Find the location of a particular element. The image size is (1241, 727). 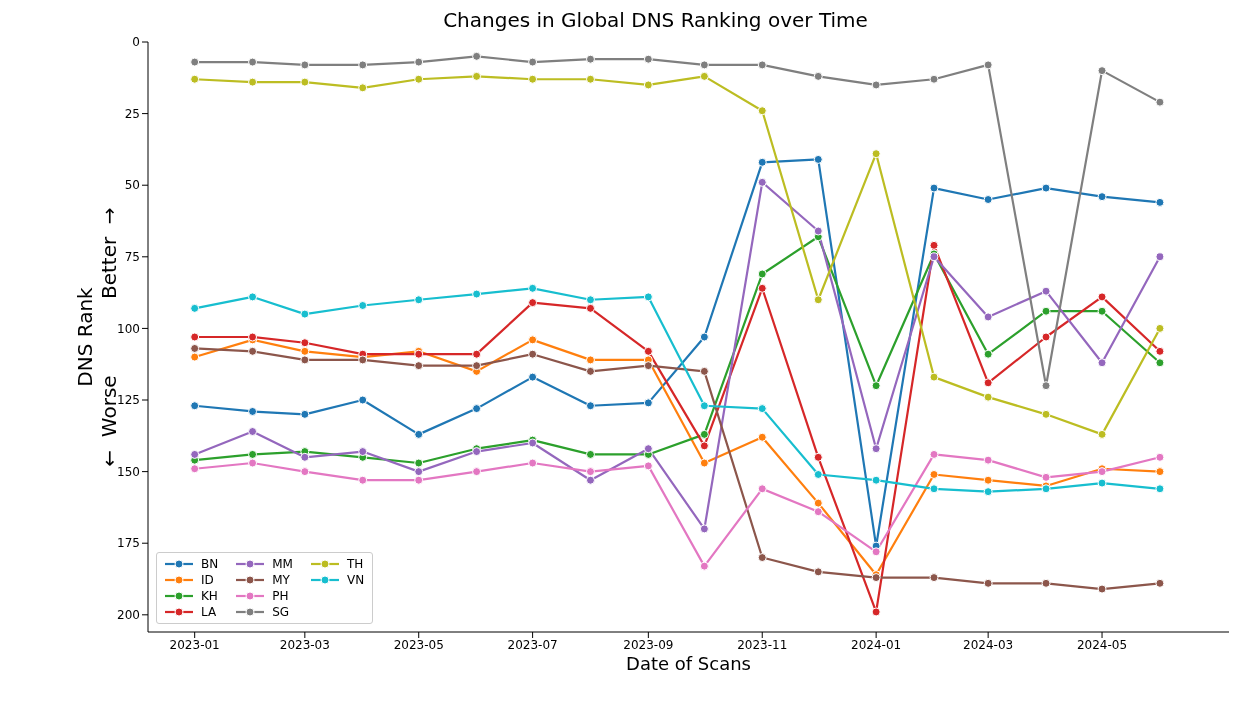

legend-label: SG is located at coordinates (281, 612).